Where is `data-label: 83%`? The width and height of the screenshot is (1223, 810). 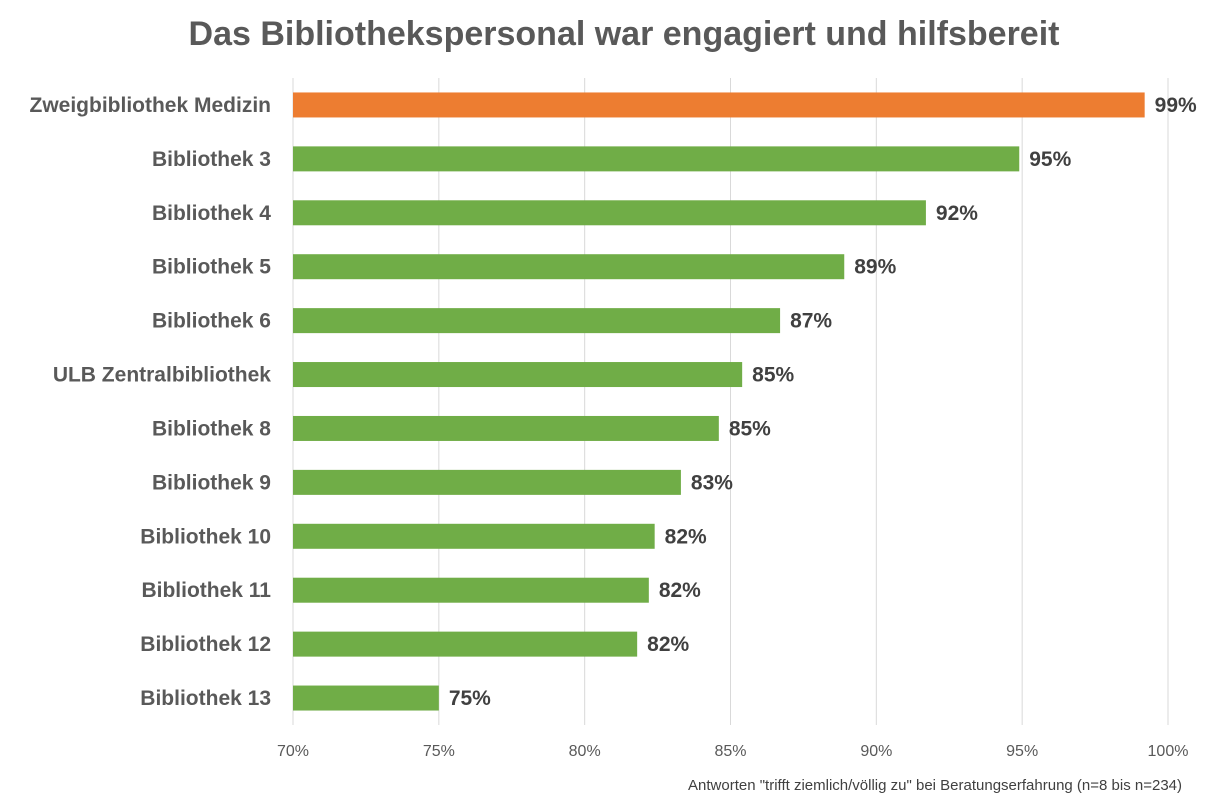
data-label: 83% is located at coordinates (712, 482).